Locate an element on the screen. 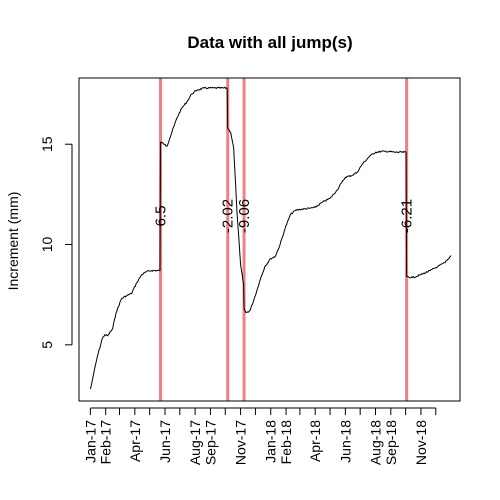 The height and width of the screenshot is (500, 500). x-tick-label-jan-18: Jan-18 is located at coordinates (271, 441).